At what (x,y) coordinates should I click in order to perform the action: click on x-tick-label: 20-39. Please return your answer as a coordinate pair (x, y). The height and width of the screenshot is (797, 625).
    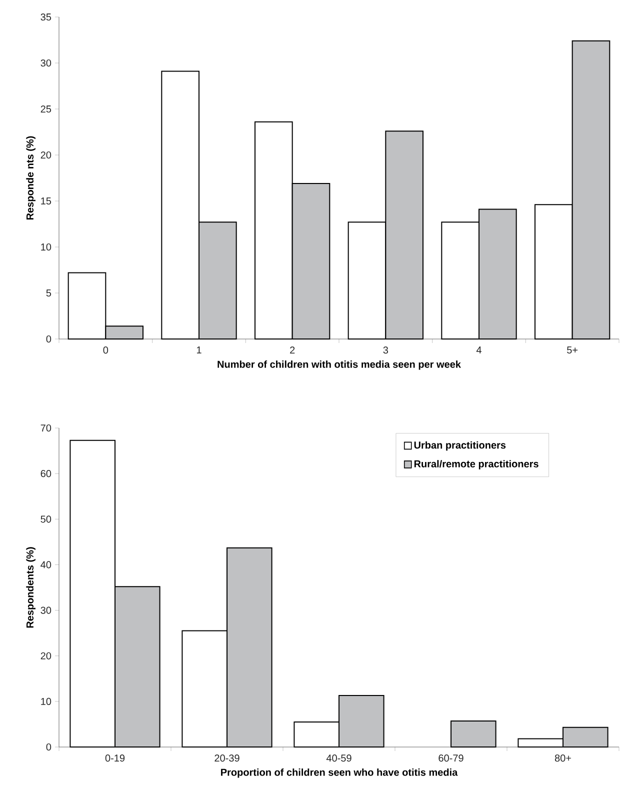
    Looking at the image, I should click on (227, 758).